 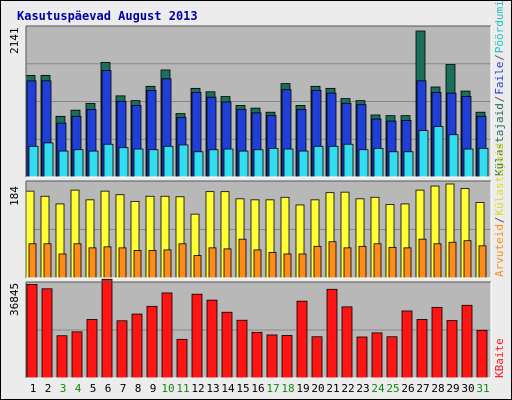 I want to click on x-label-day-3: 3, so click(x=63, y=388).